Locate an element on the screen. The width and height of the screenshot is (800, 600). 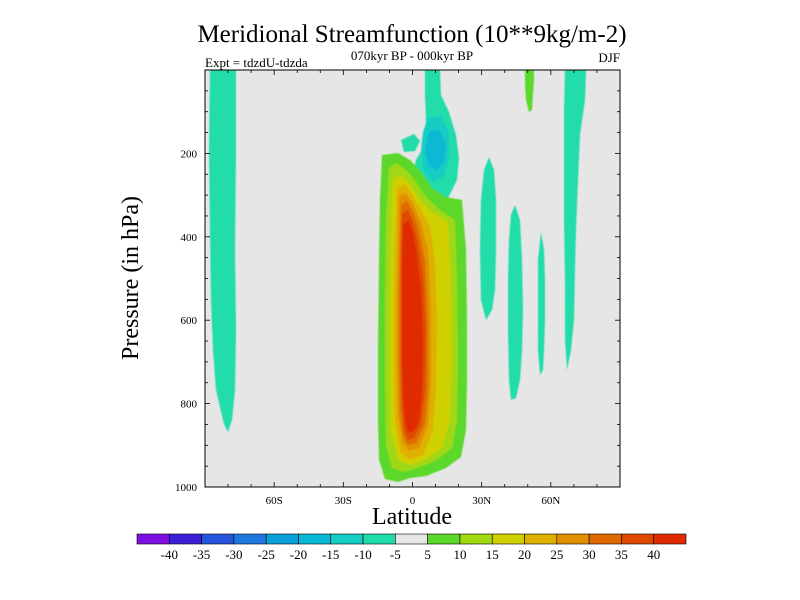
northern-negative-band-55n is located at coordinates (541, 303).